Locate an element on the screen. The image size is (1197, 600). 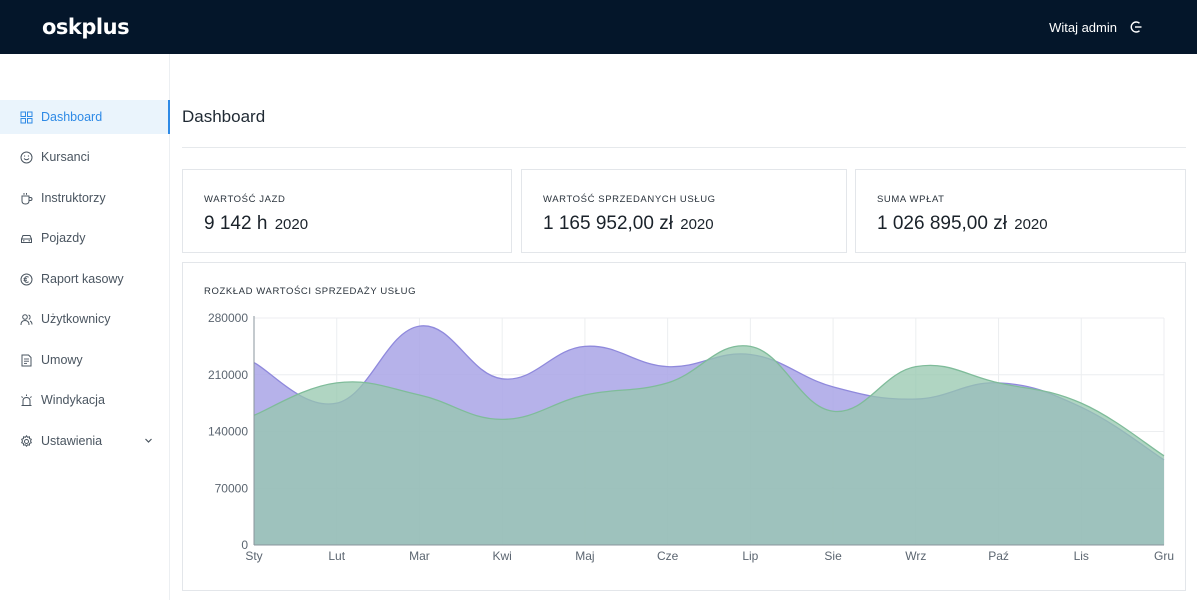
user-greeting: Witaj admin is located at coordinates (1083, 27).